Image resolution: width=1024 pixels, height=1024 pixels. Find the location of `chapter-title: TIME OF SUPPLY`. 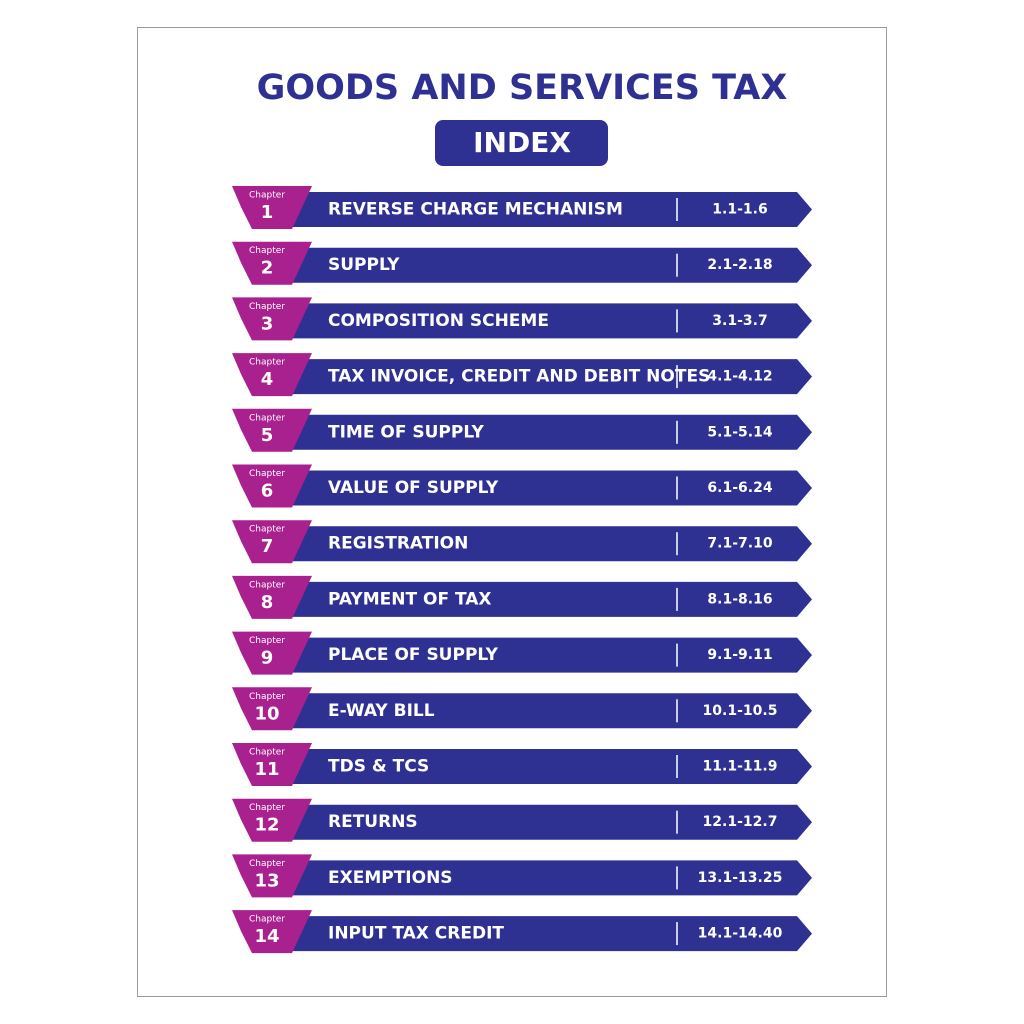

chapter-title: TIME OF SUPPLY is located at coordinates (406, 432).